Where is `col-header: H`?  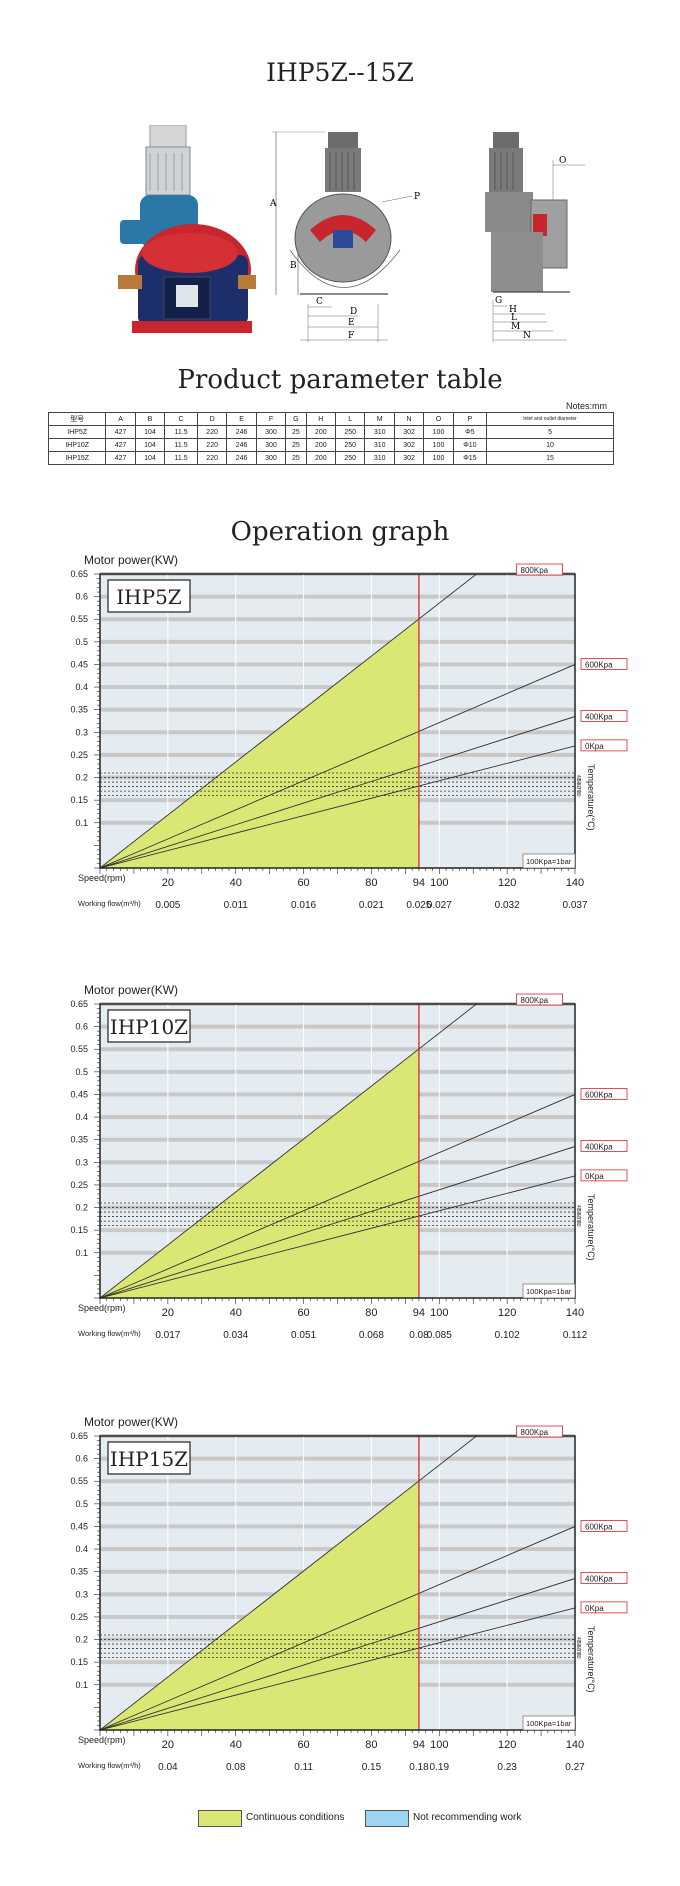 col-header: H is located at coordinates (321, 419).